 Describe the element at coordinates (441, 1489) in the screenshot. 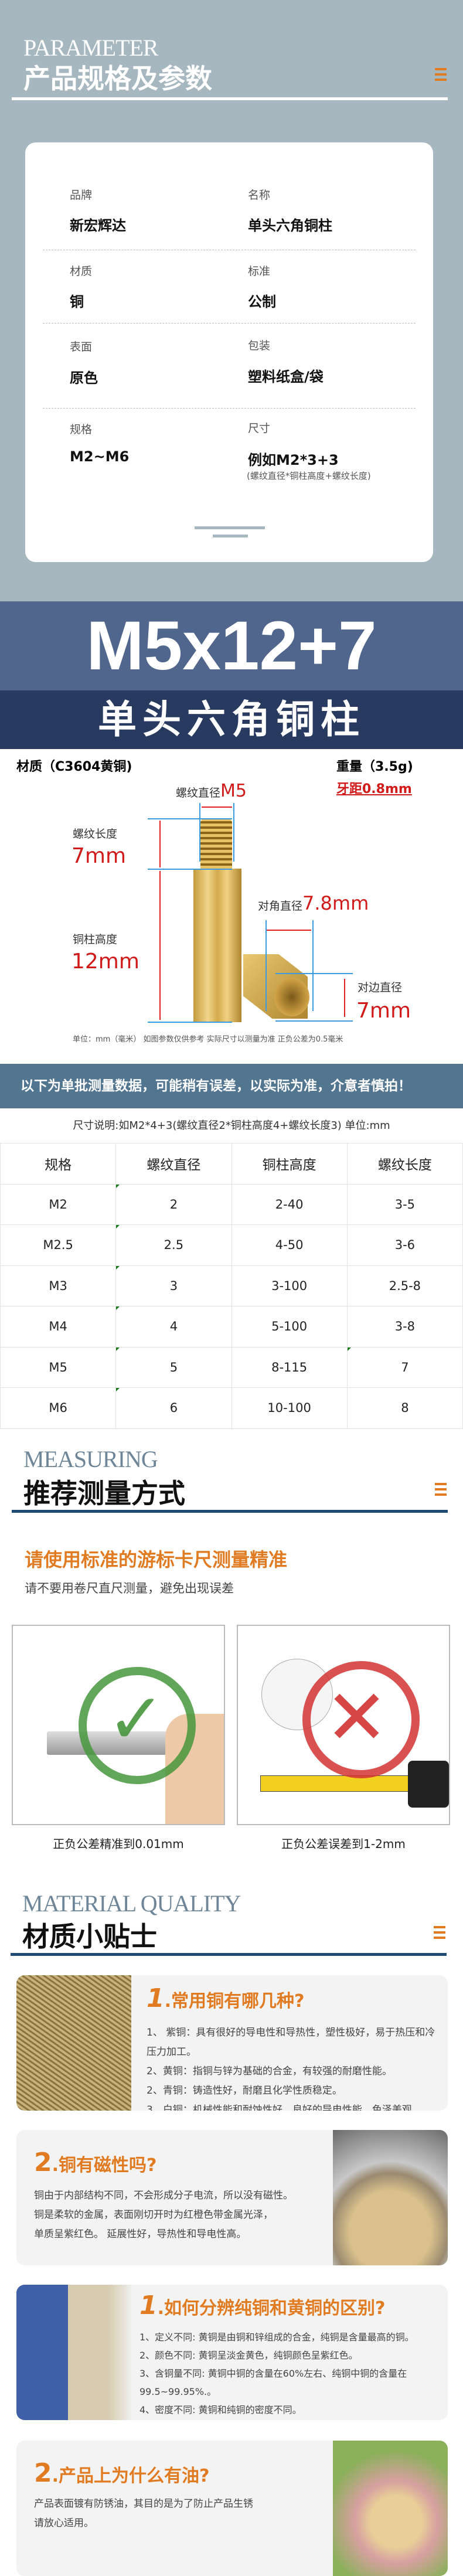

I see `menu-icon` at that location.